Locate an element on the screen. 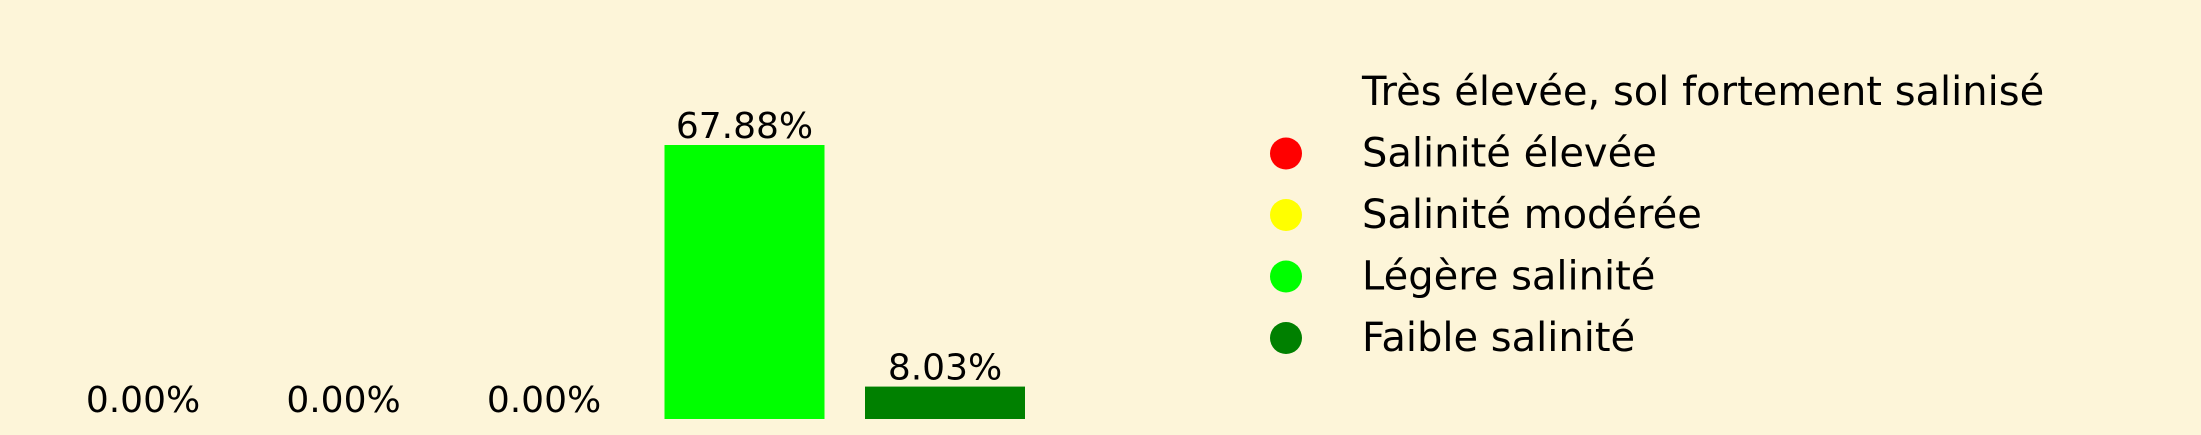  legend-label-5: Faible salinité is located at coordinates (1498, 338).